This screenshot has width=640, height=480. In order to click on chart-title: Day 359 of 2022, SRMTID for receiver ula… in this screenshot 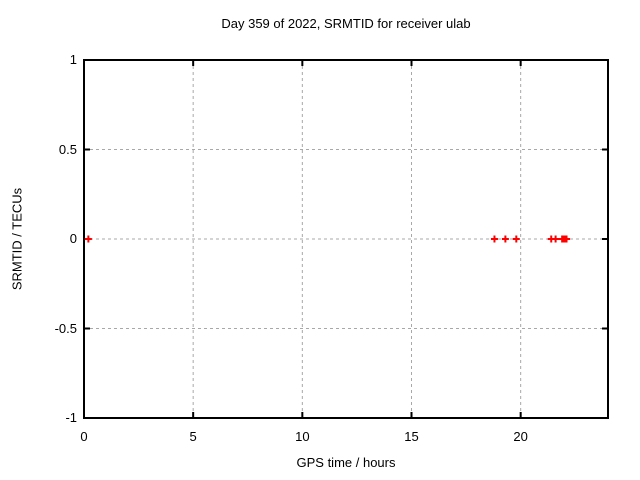, I will do `click(346, 23)`.